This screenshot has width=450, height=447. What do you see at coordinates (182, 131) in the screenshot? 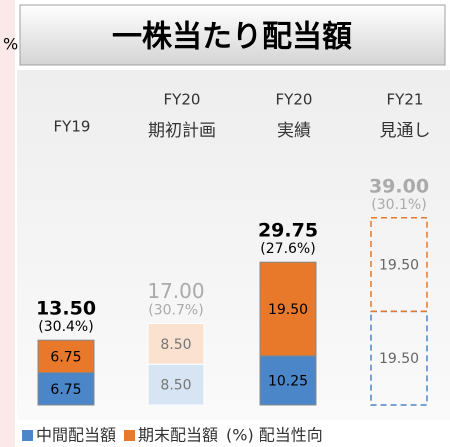
I see `x-tick-sublabel: 期初計画` at bounding box center [182, 131].